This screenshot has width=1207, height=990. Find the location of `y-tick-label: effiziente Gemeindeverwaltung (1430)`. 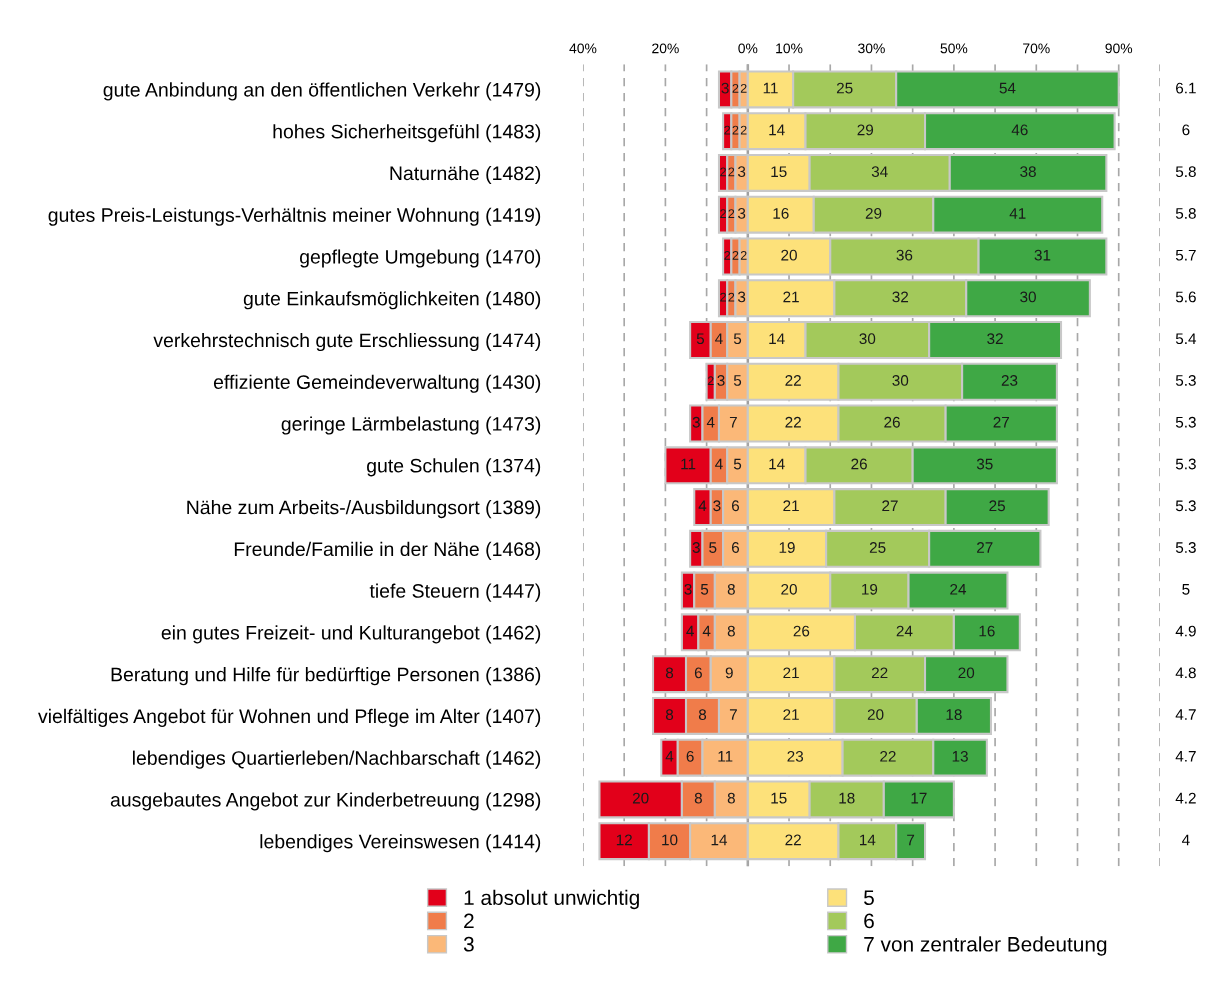

y-tick-label: effiziente Gemeindeverwaltung (1430) is located at coordinates (377, 383).